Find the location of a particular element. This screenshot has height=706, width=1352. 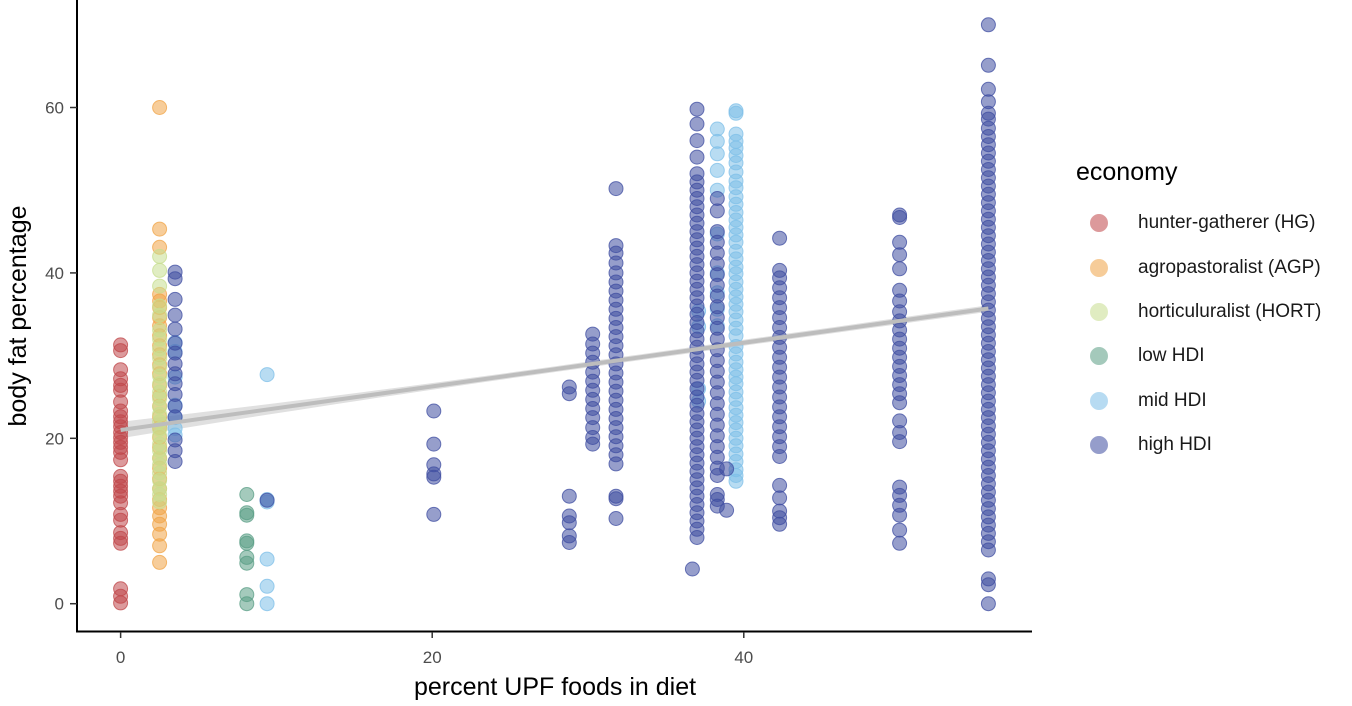

x-tick-label: 20 is located at coordinates (432, 657).